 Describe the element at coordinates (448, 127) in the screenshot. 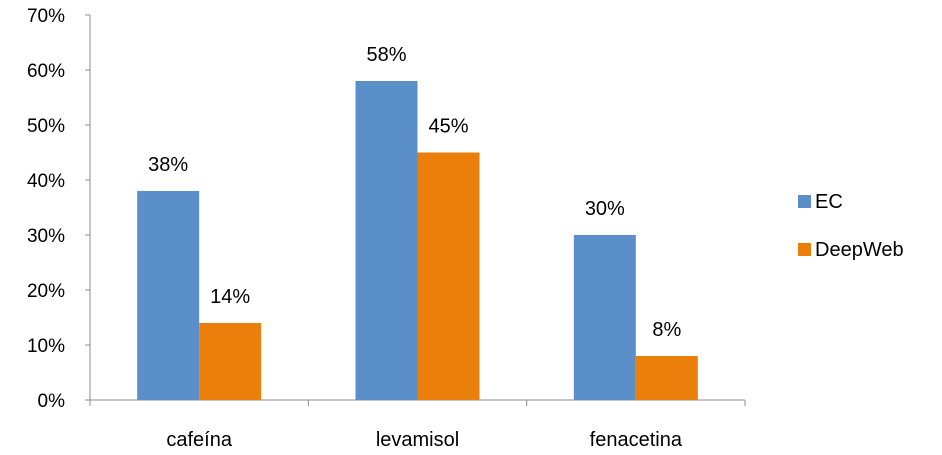

I see `data-label: 45%` at that location.